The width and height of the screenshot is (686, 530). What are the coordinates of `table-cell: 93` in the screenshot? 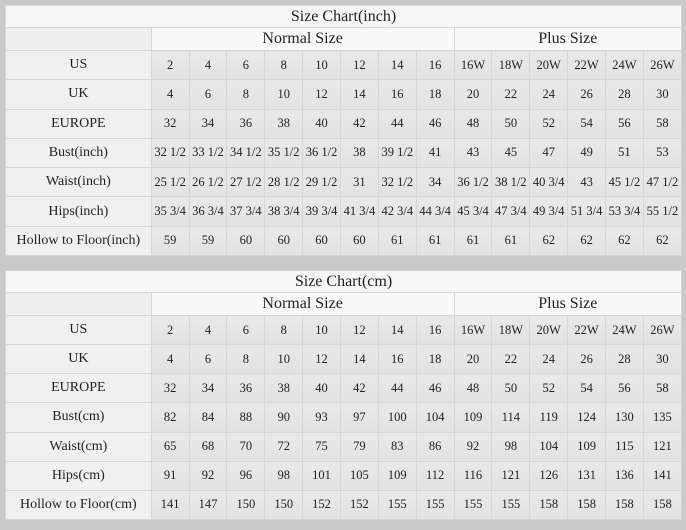 It's located at (321, 417).